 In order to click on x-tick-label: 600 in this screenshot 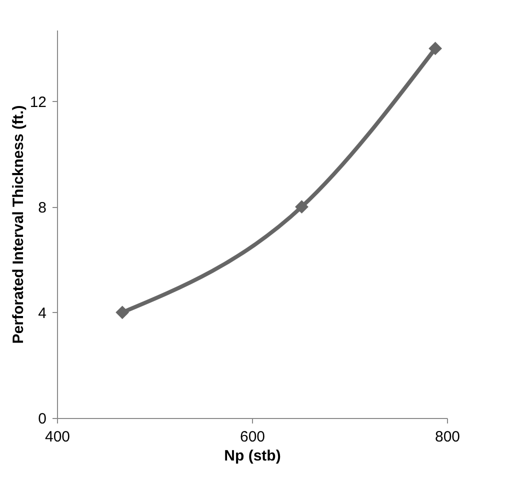, I will do `click(253, 437)`.